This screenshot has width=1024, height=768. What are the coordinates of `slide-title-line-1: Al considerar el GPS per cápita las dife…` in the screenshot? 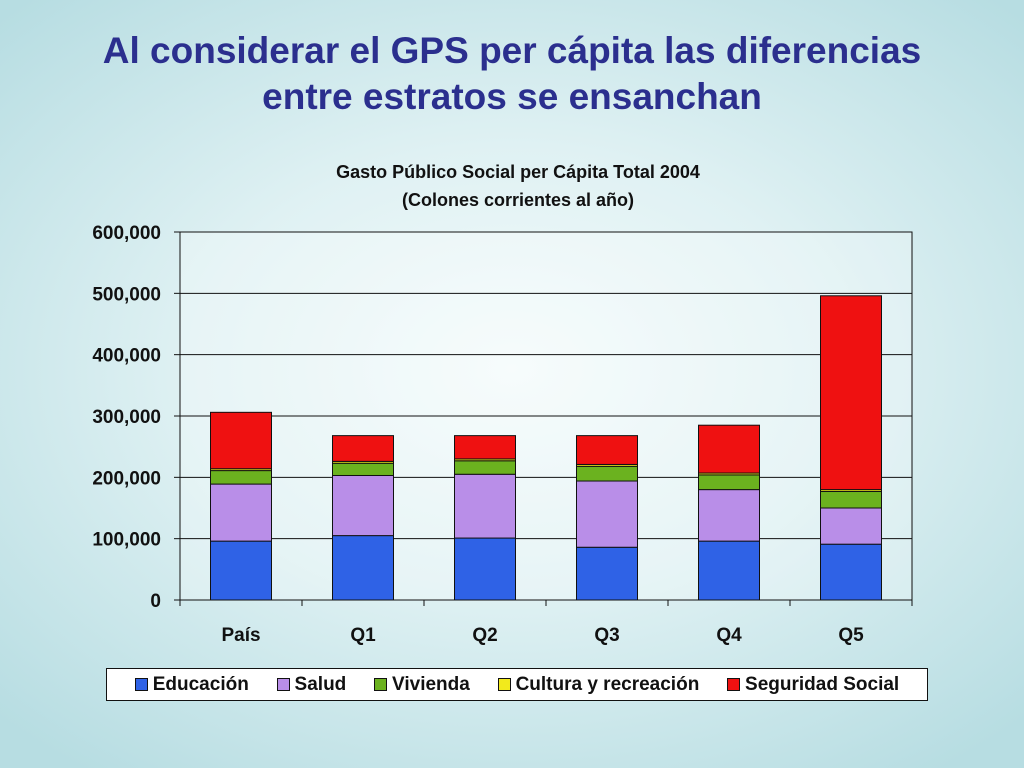 It's located at (512, 50).